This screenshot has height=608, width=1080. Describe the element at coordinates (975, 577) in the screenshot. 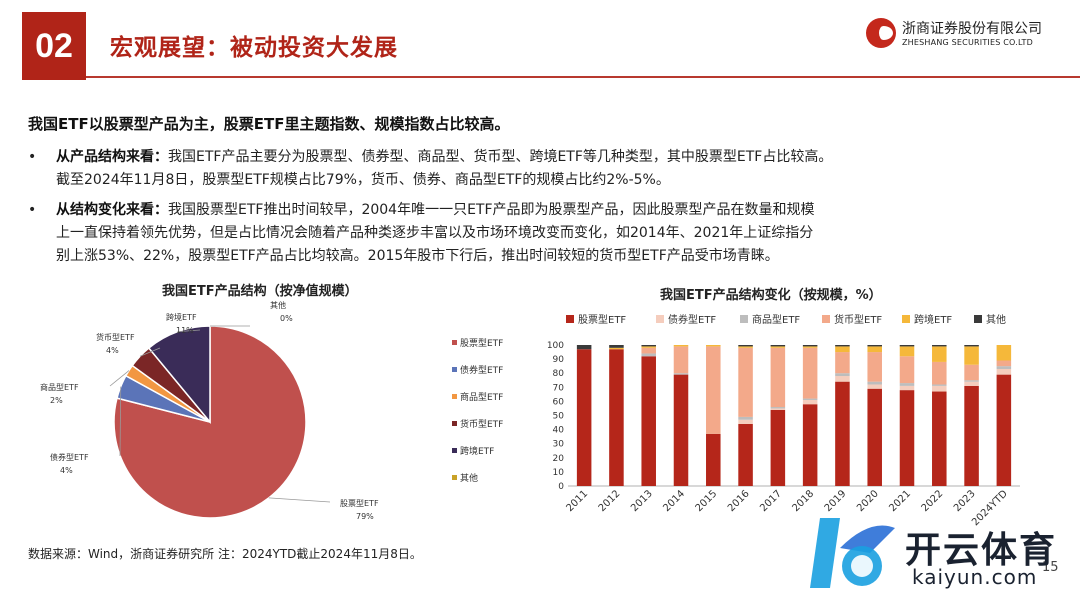

I see `watermark-url: kaiyun.com` at that location.